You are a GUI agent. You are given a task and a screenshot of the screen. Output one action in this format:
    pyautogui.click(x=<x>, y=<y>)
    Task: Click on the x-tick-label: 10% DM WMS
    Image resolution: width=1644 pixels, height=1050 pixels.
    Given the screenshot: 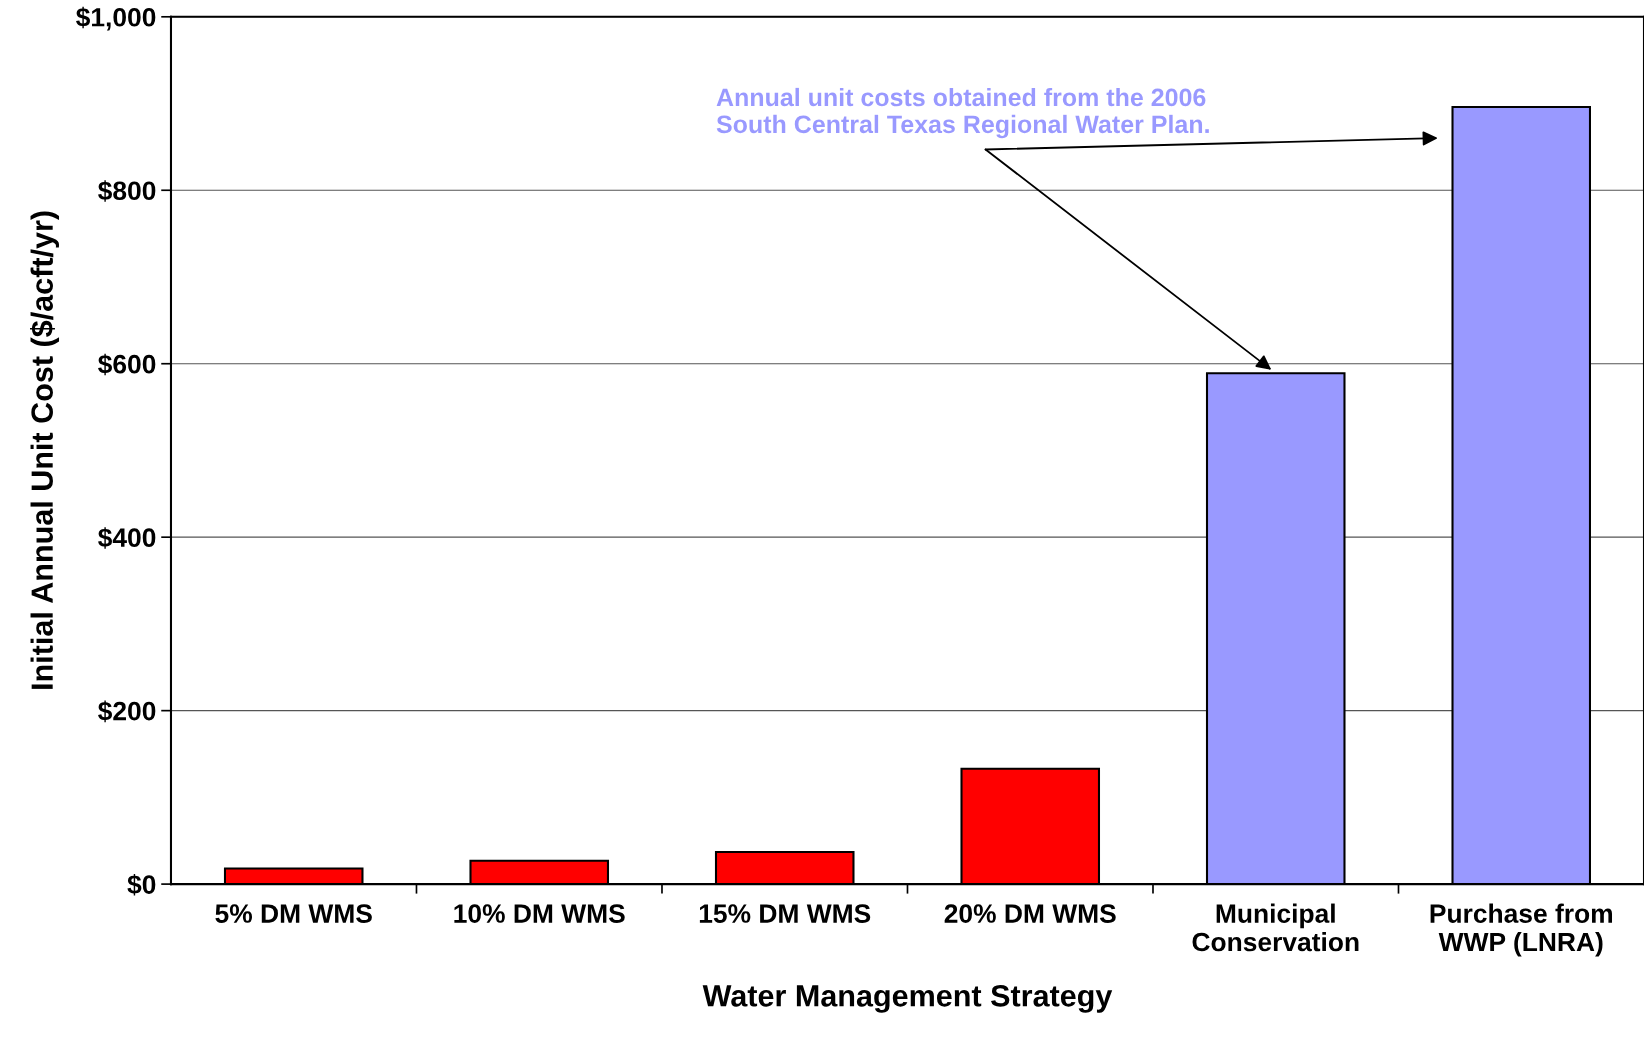 What is the action you would take?
    pyautogui.click(x=539, y=913)
    